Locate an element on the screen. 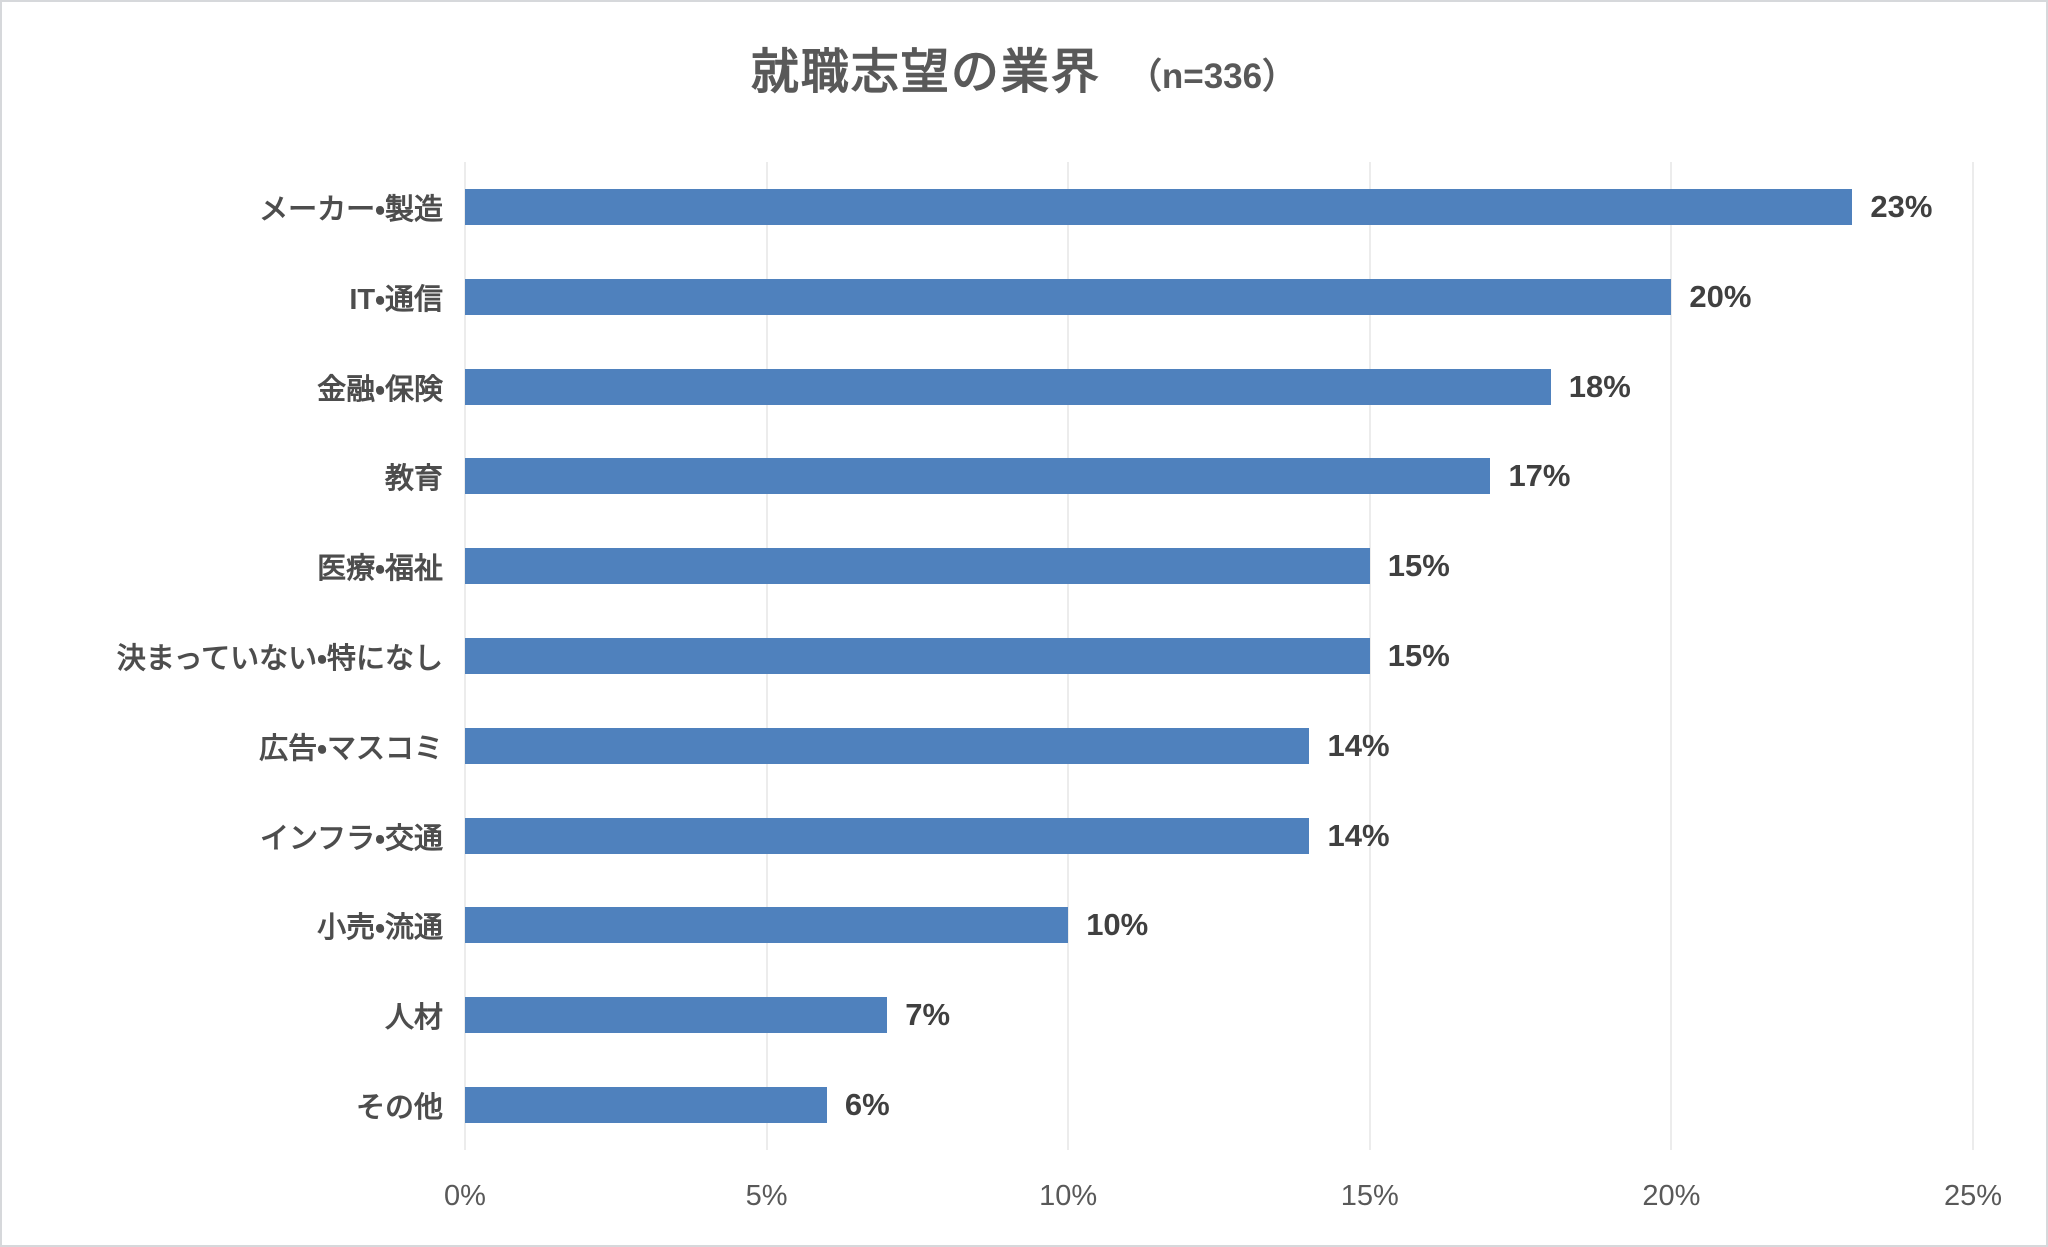  bar-row: 20% is located at coordinates (1219, 297).